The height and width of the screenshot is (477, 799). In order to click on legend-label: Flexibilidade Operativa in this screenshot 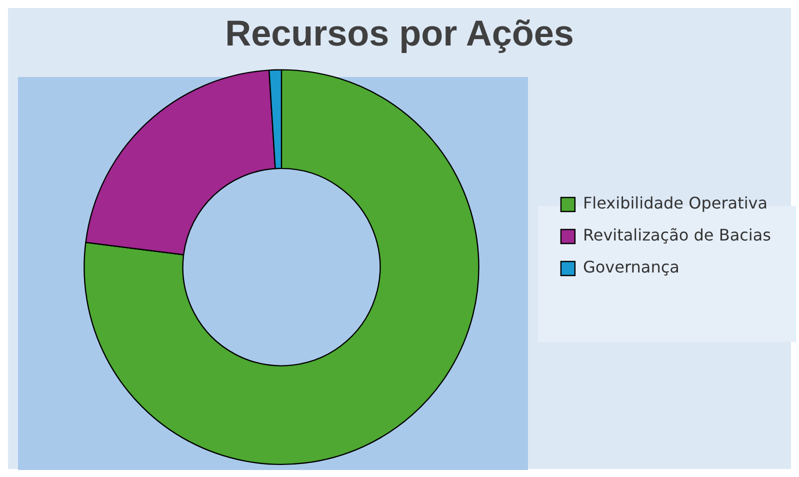, I will do `click(675, 203)`.